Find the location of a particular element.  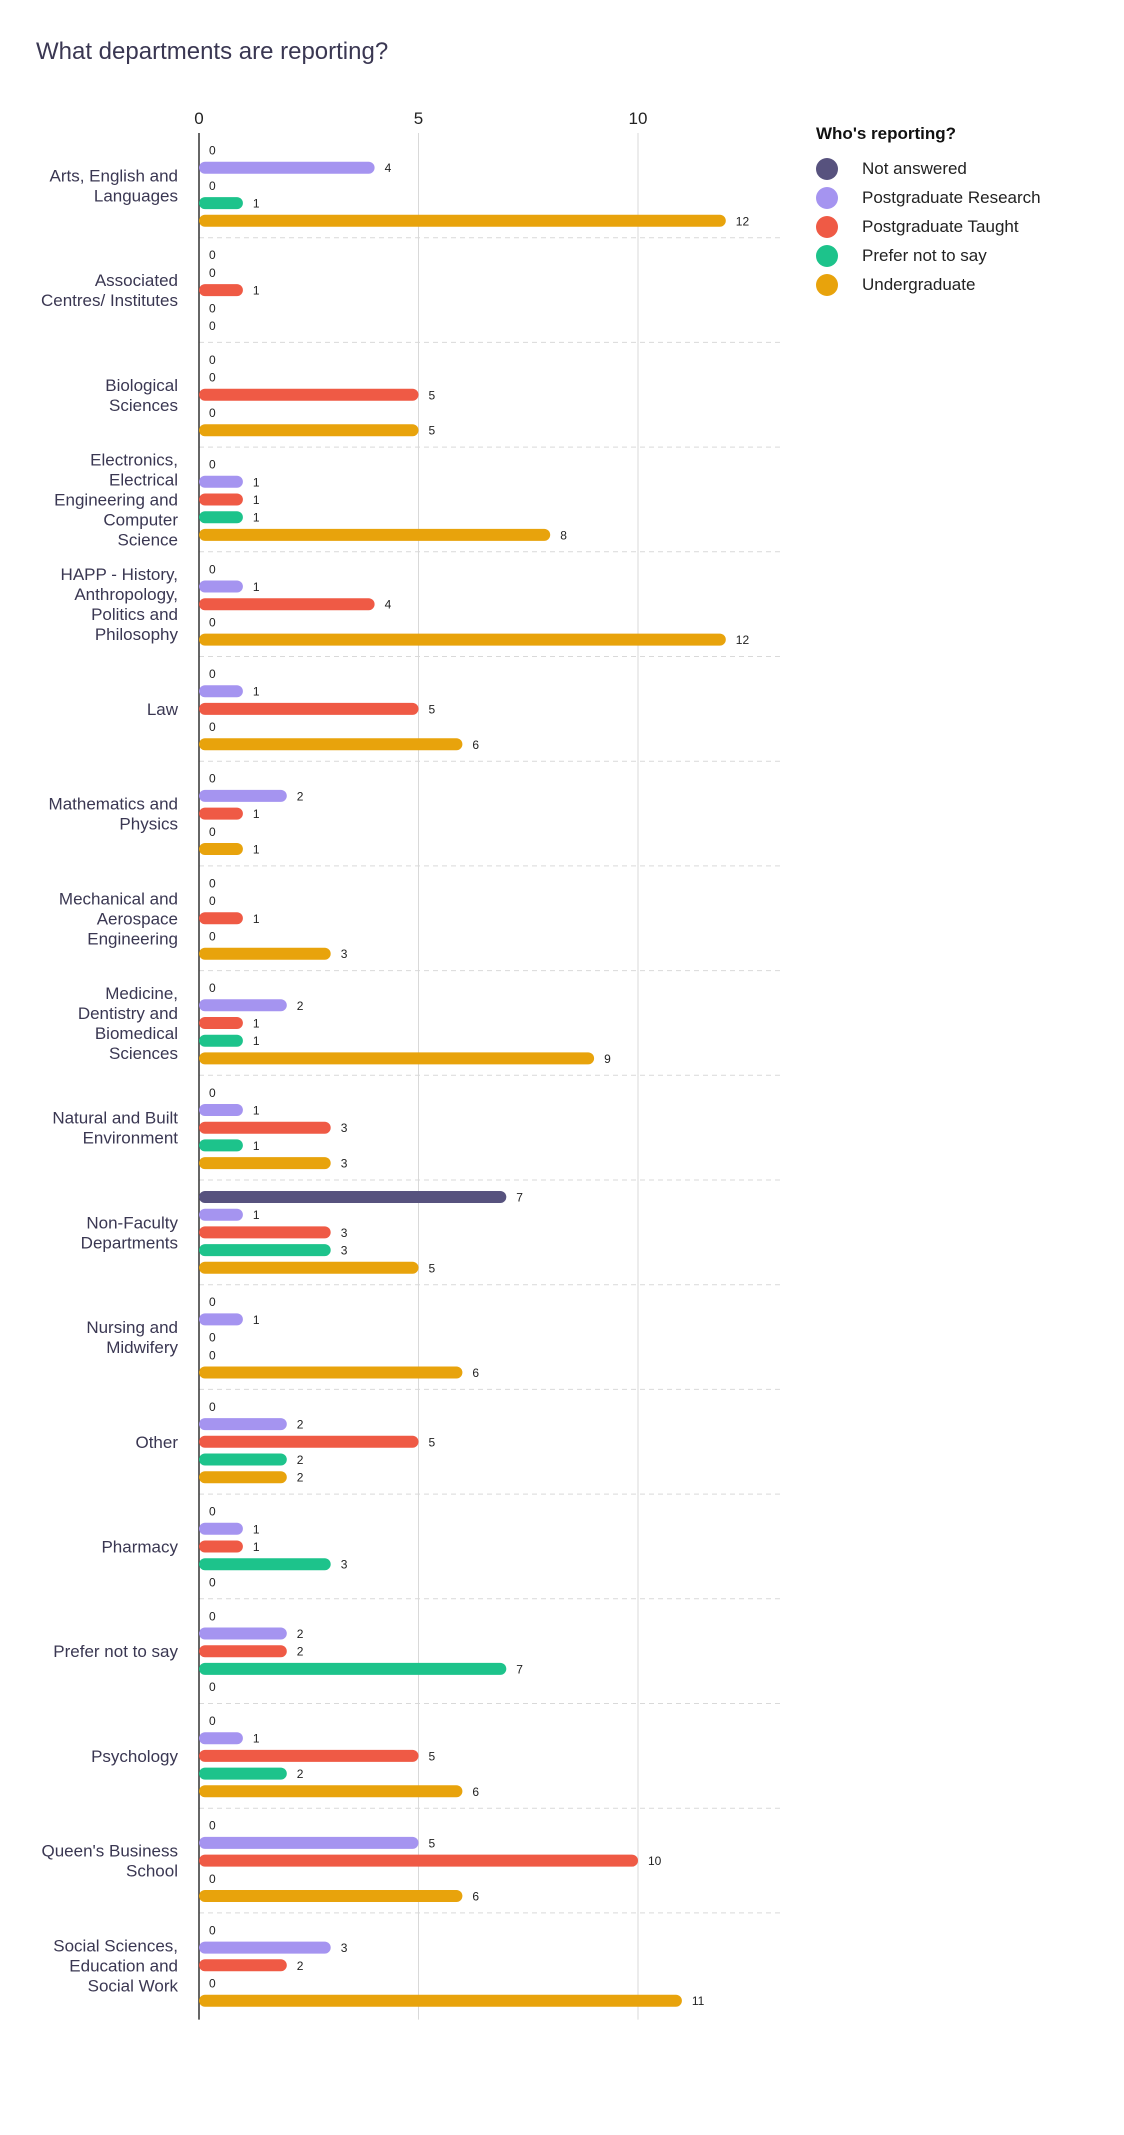

legend-item: Not answered is located at coordinates (928, 168).